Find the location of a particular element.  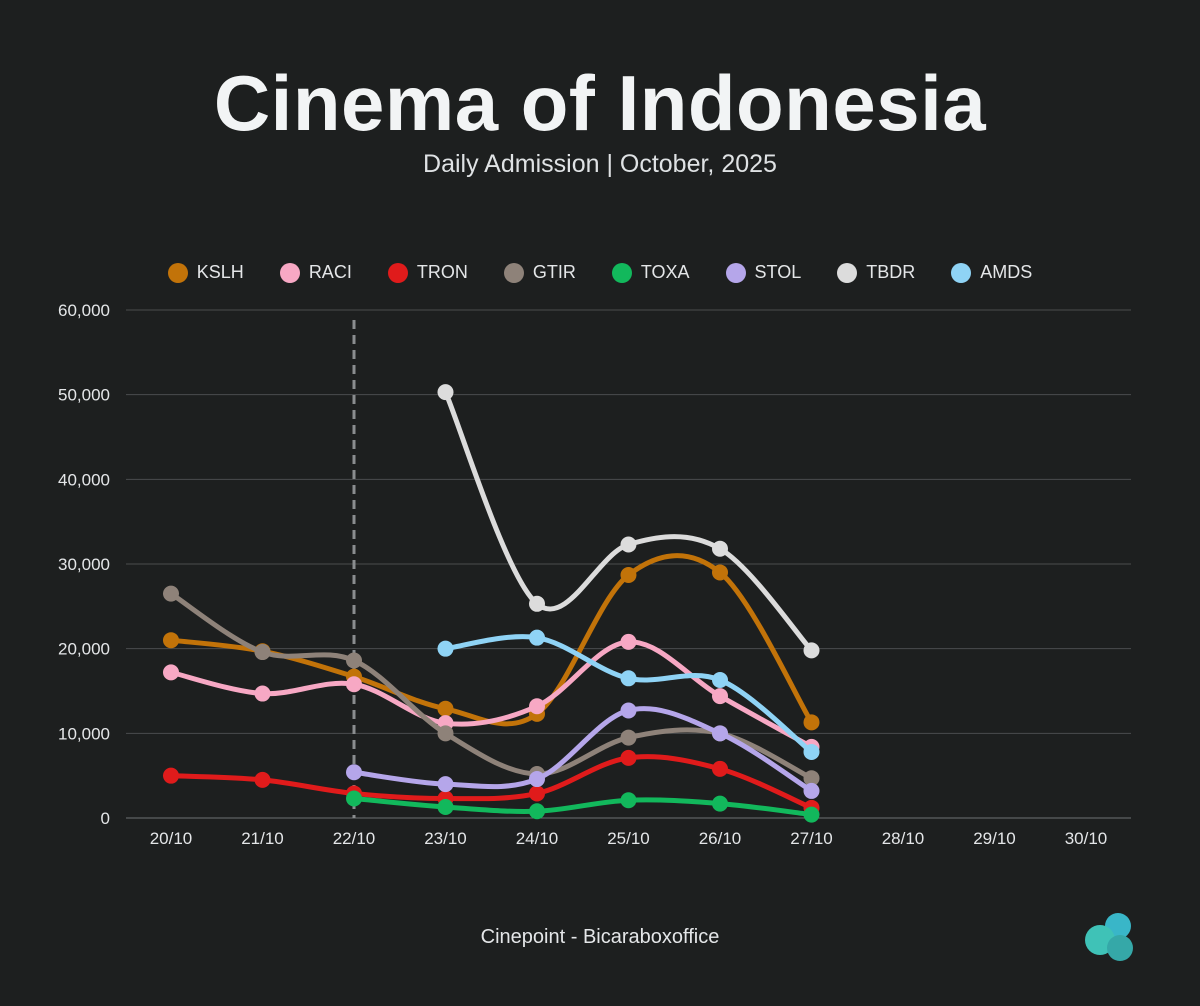

x-tick-label: 28/10 is located at coordinates (903, 838).